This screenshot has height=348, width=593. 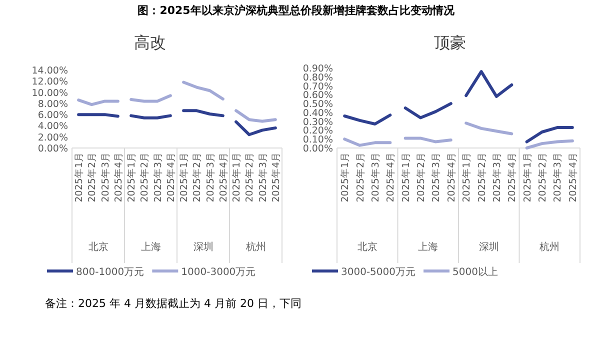 What do you see at coordinates (317, 78) in the screenshot?
I see `y-tick-label: 0.80%` at bounding box center [317, 78].